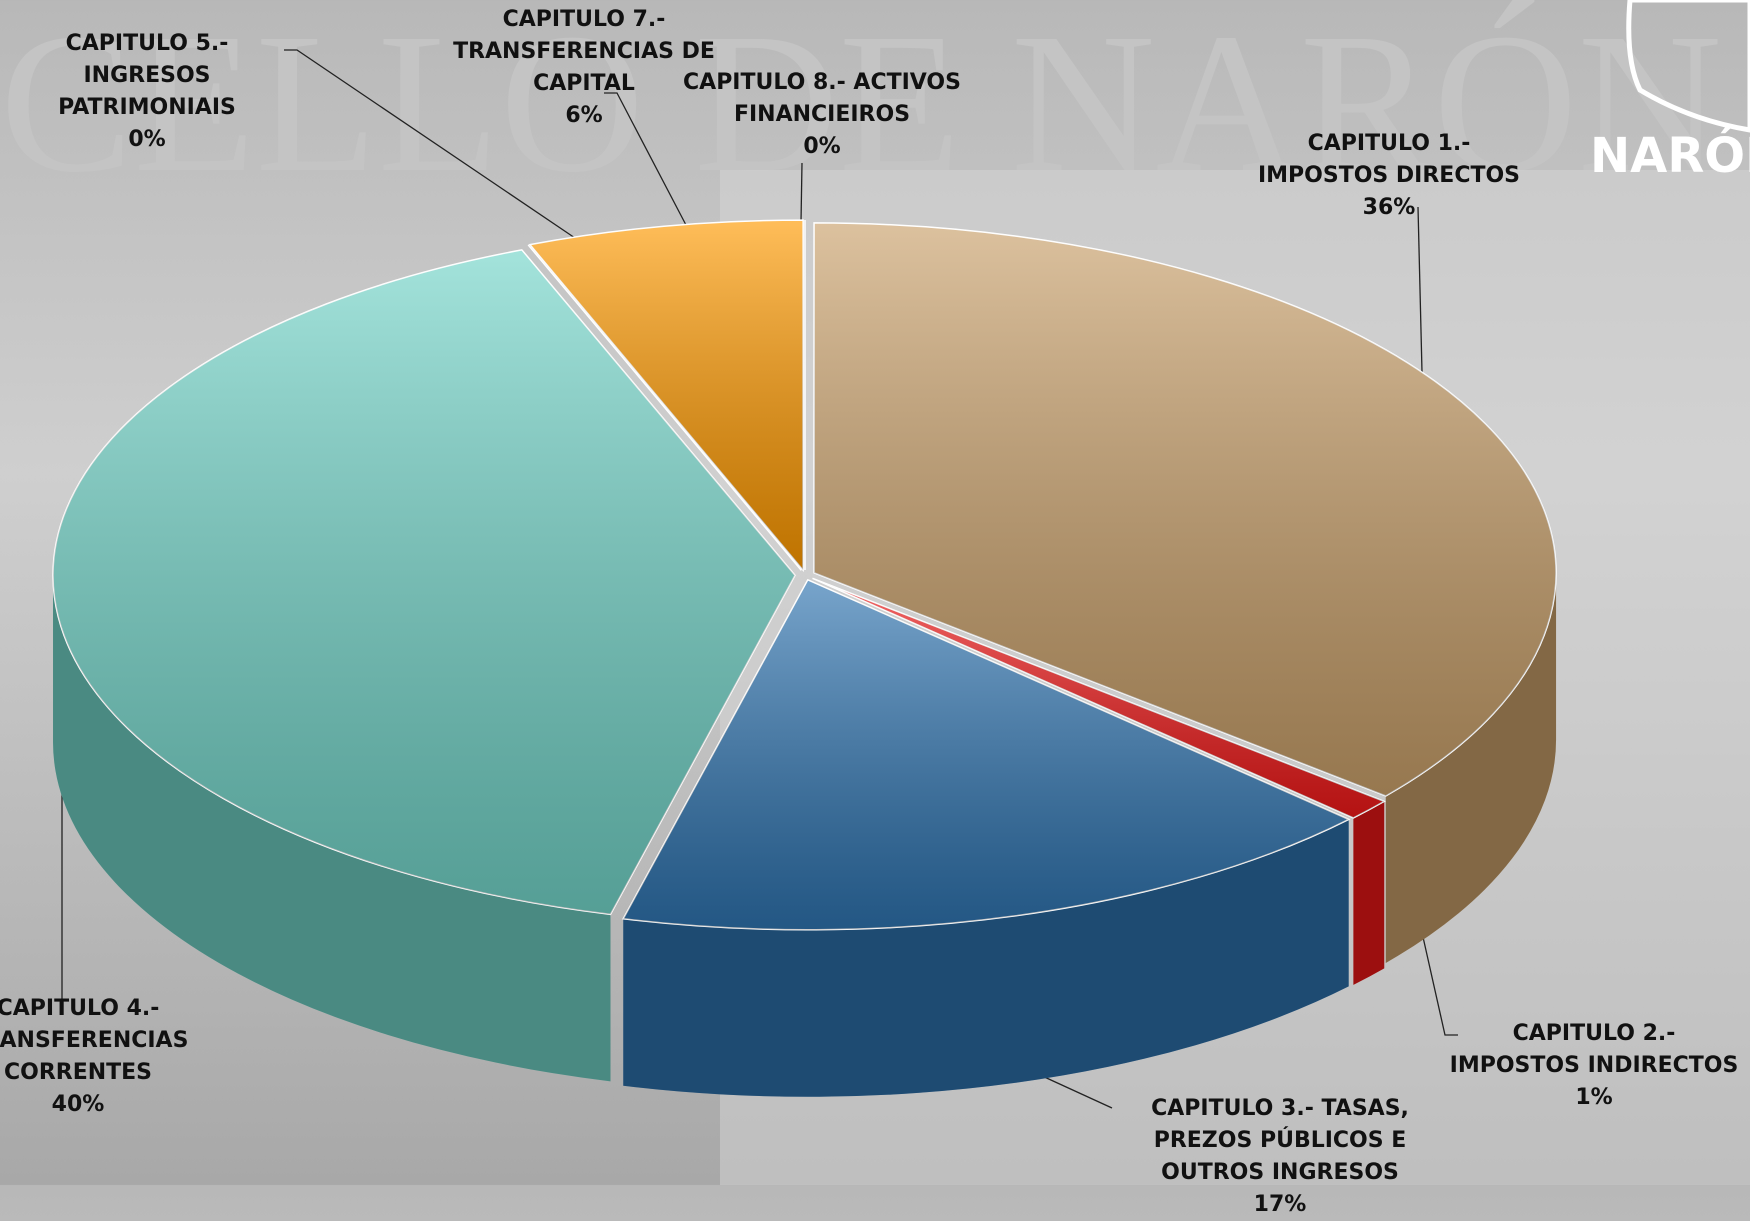 Image resolution: width=1750 pixels, height=1221 pixels. What do you see at coordinates (1688, 66) in the screenshot?
I see `logo-shield` at bounding box center [1688, 66].